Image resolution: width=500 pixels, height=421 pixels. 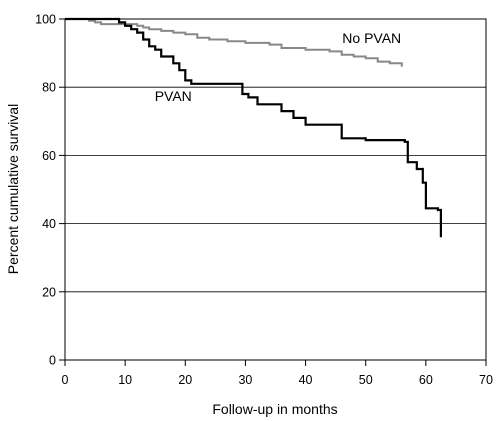 What do you see at coordinates (49, 224) in the screenshot?
I see `y-tick-label-40: 40` at bounding box center [49, 224].